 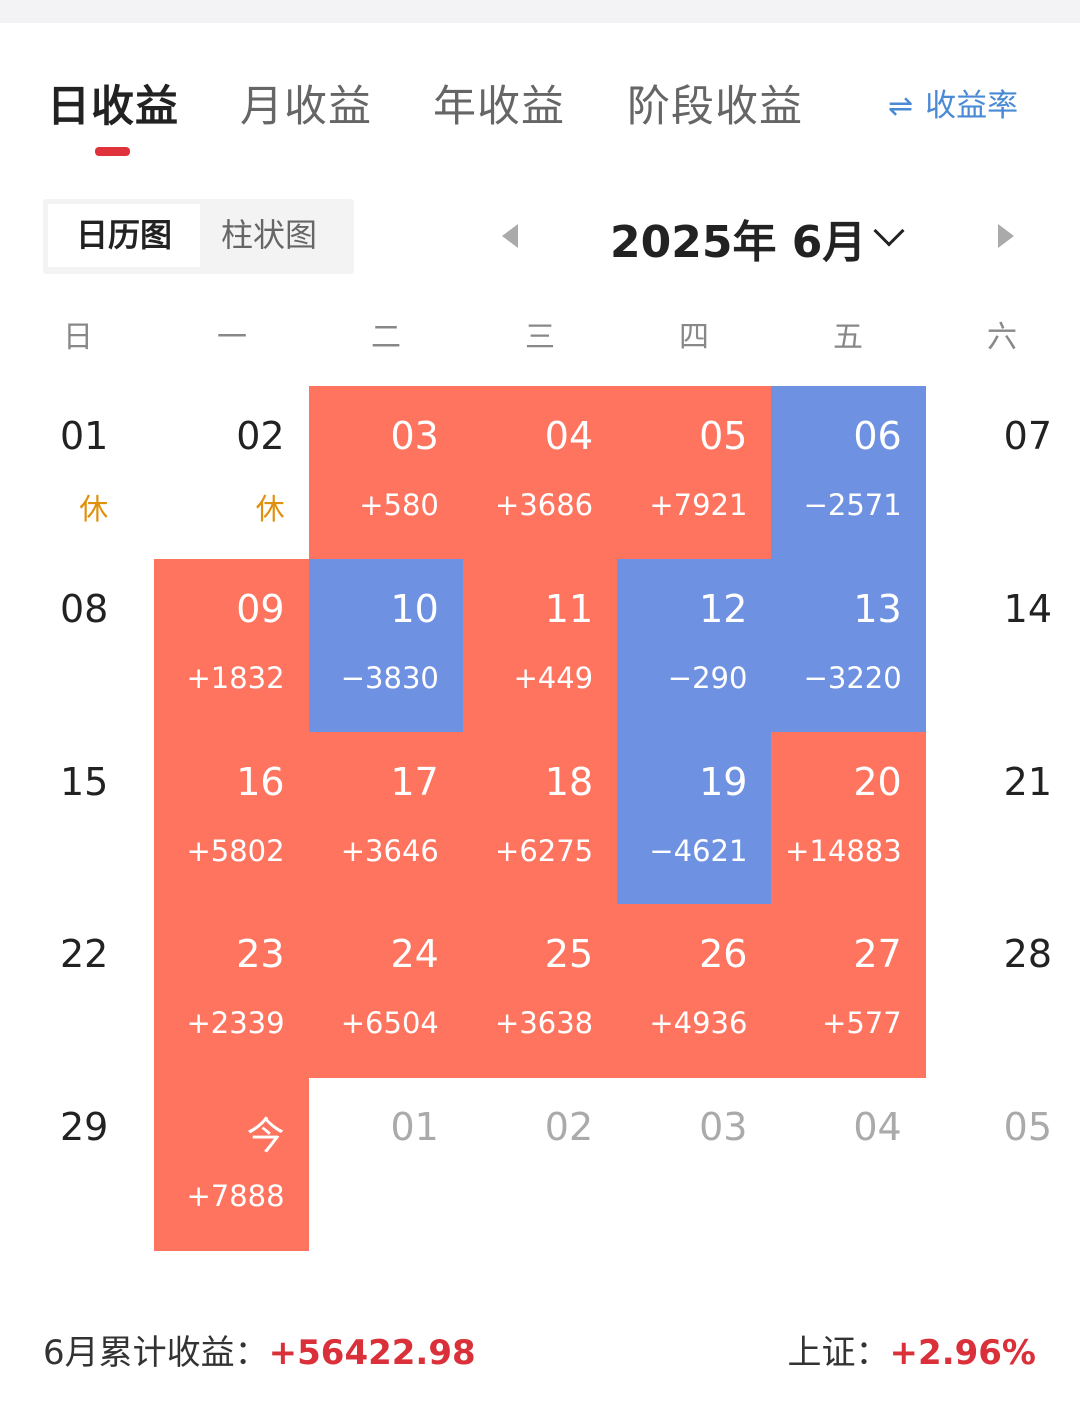 I want to click on day-profit-value: +4936, so click(x=698, y=1023).